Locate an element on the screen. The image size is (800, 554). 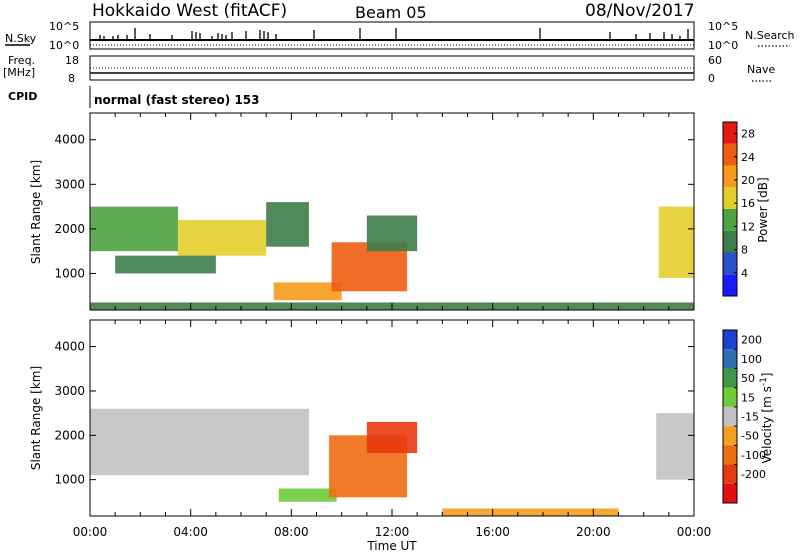
velocity-heatmap is located at coordinates (392, 462).